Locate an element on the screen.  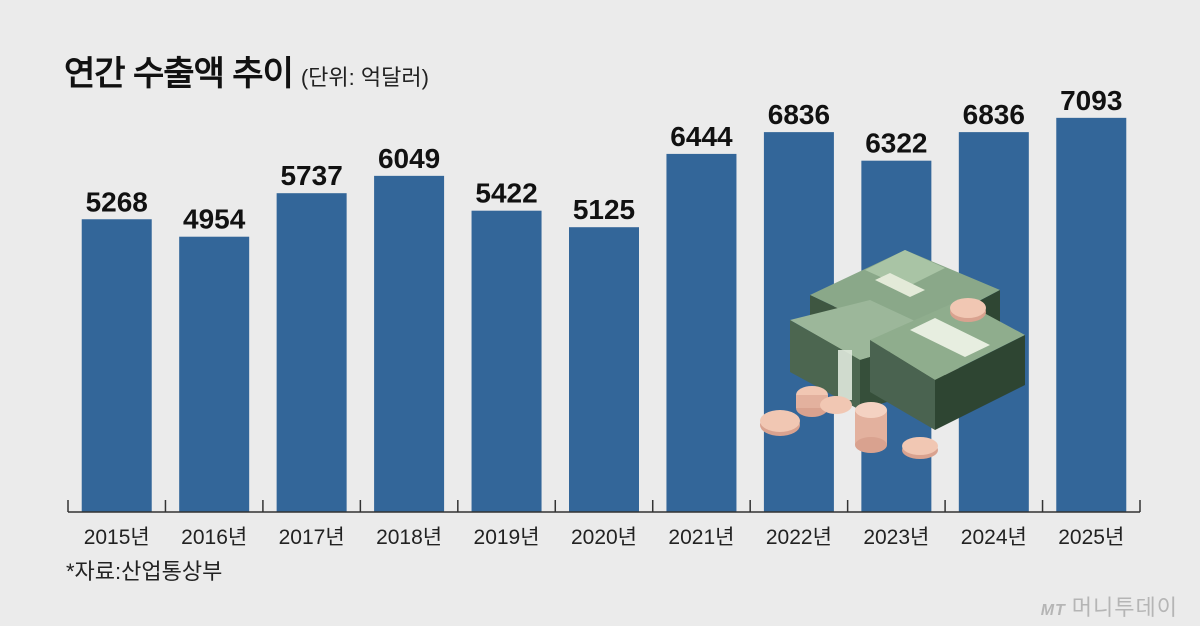
value-label: 5125 is located at coordinates (604, 209).